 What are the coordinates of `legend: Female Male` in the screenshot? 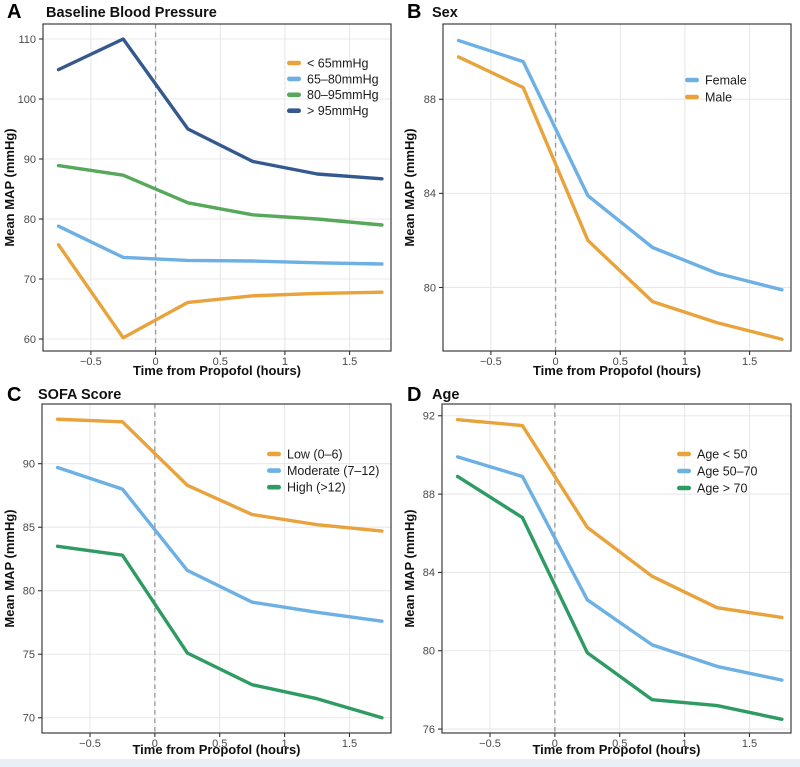 It's located at (716, 88).